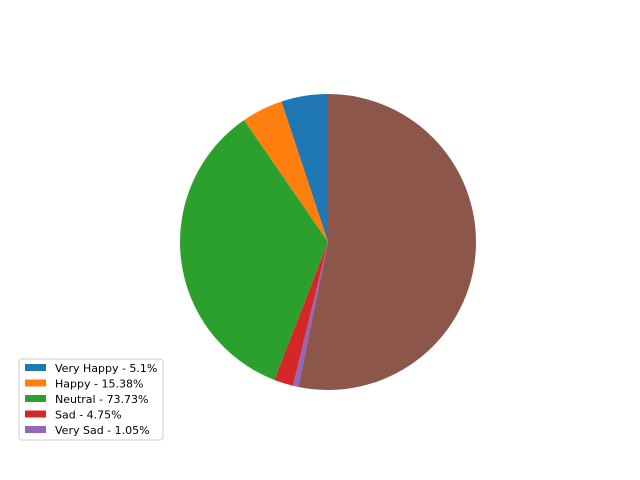 The height and width of the screenshot is (480, 640). What do you see at coordinates (88, 415) in the screenshot?
I see `legend-label-3: Sad - 4.75%` at bounding box center [88, 415].